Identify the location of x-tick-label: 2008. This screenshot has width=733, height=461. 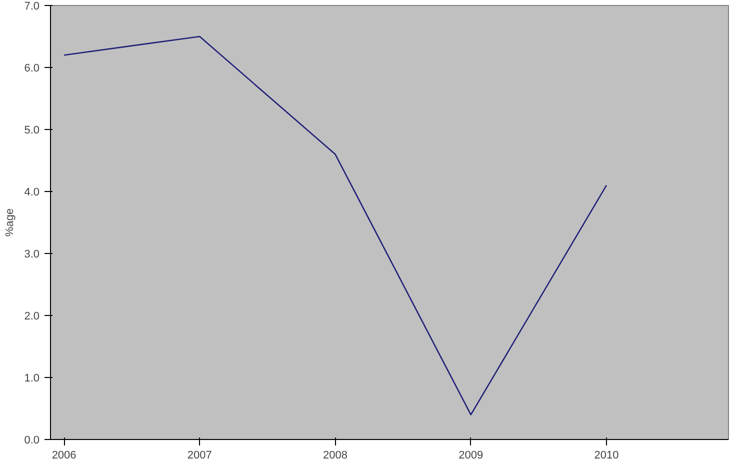
(335, 455).